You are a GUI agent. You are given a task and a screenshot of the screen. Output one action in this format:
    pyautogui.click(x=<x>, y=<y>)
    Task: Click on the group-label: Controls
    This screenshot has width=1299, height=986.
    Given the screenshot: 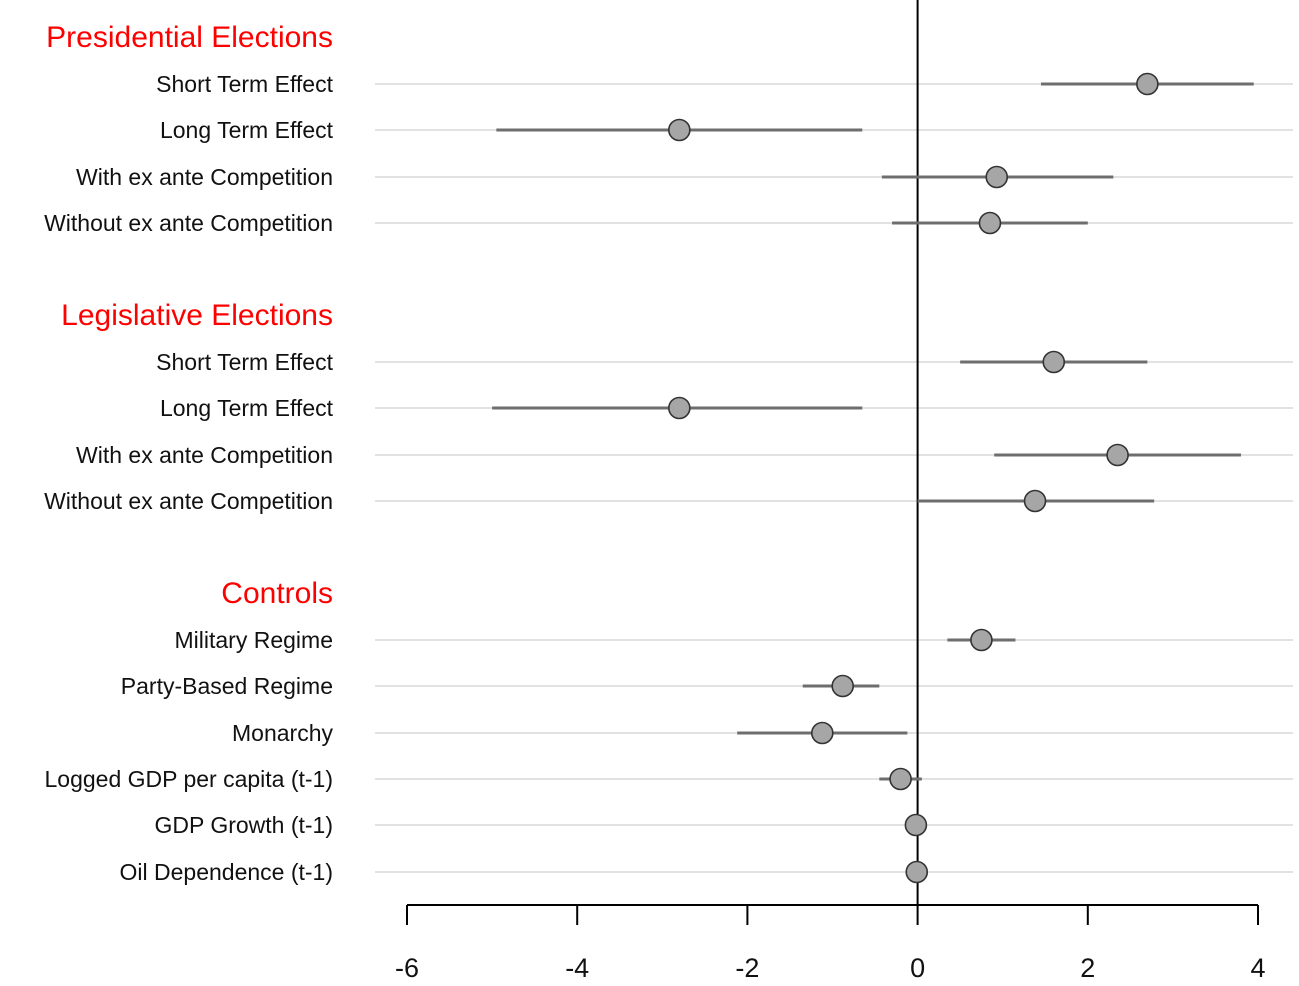 What is the action you would take?
    pyautogui.click(x=277, y=593)
    